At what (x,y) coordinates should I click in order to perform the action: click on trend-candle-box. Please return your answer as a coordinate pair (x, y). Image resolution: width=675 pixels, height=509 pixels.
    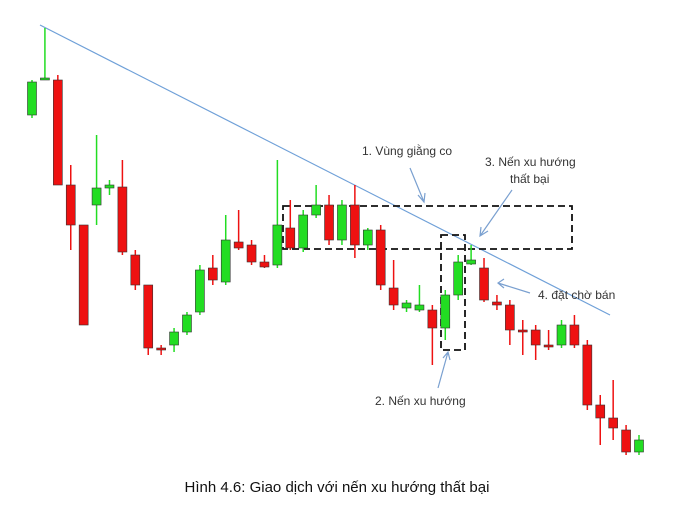
    Looking at the image, I should click on (453, 292).